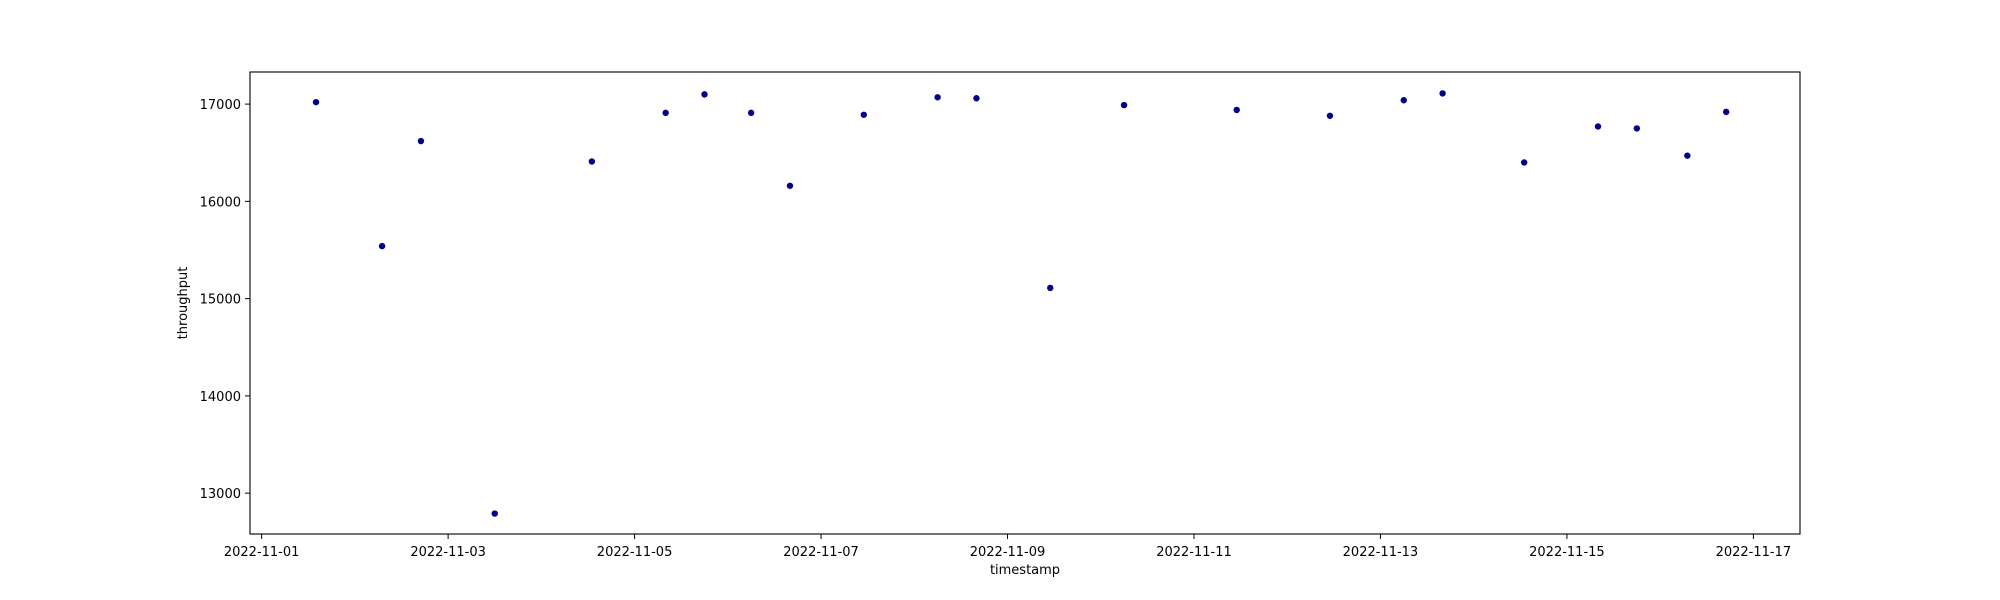 The height and width of the screenshot is (600, 2000). I want to click on x-tick-label: 2022-11-11, so click(1194, 552).